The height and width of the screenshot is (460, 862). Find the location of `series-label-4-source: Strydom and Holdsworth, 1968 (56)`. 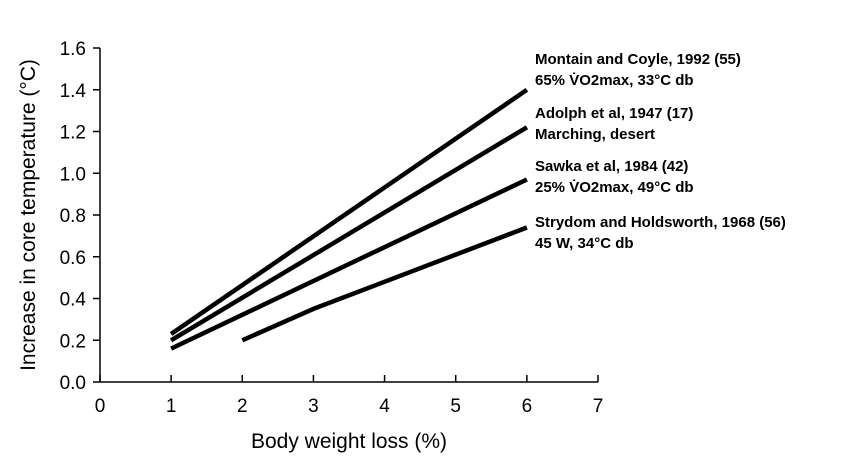

series-label-4-source: Strydom and Holdsworth, 1968 (56) is located at coordinates (660, 222).